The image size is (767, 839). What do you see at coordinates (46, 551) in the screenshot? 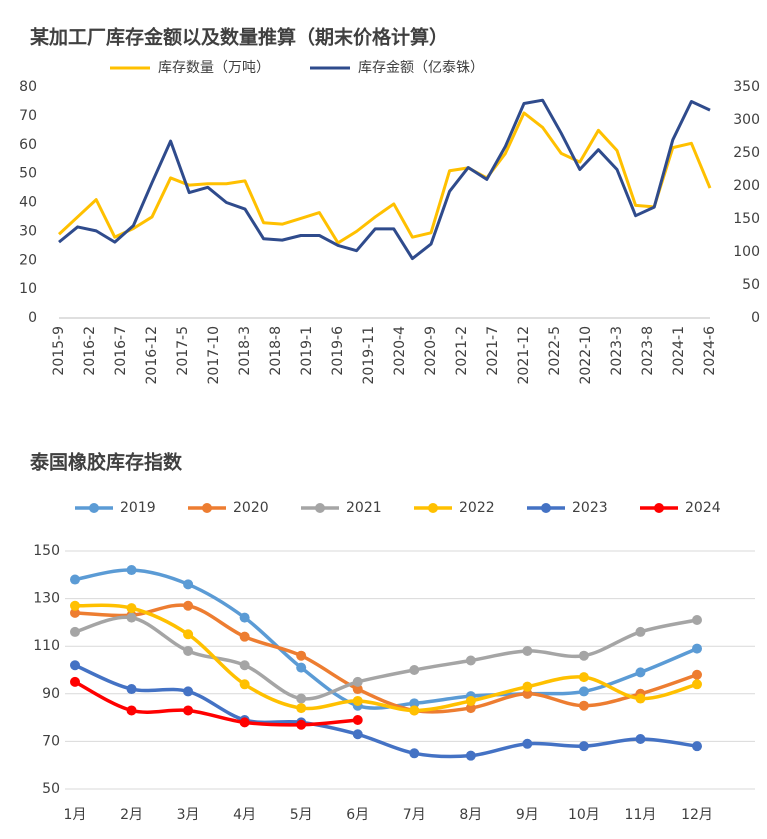
I see `y-tick-label: 150` at bounding box center [46, 551].